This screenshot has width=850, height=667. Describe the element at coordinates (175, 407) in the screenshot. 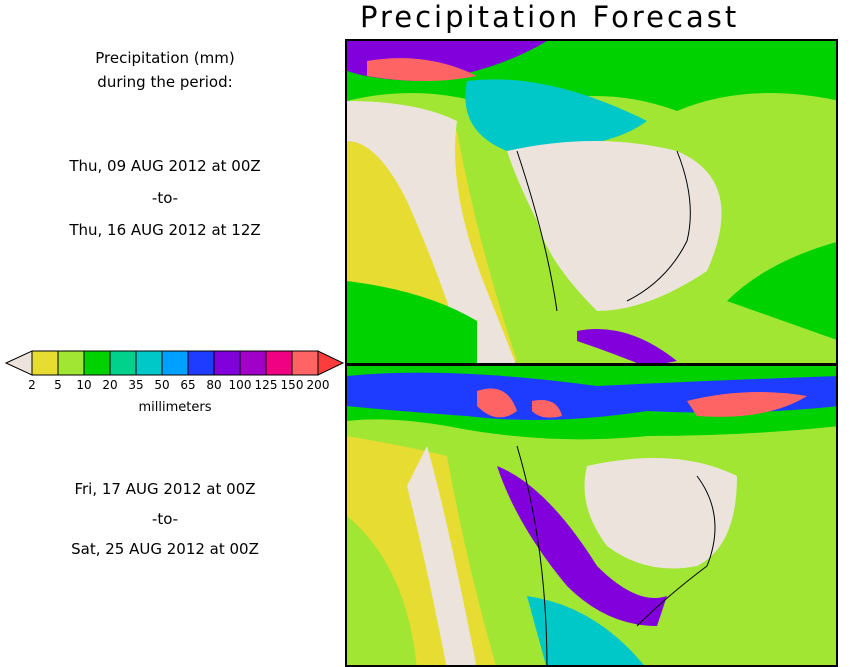

I see `colorbar-unit: millimeters` at that location.